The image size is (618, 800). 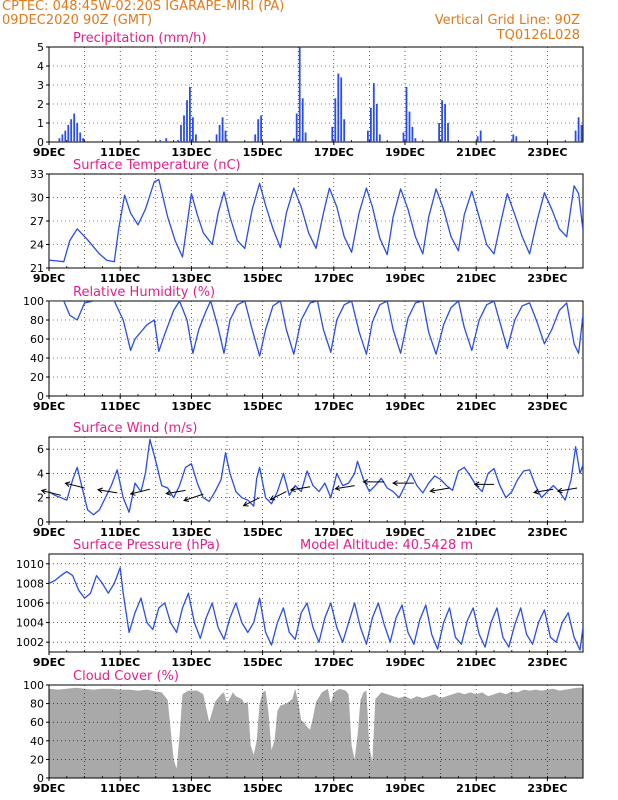 I want to click on pres-series-line, so click(x=316, y=609).